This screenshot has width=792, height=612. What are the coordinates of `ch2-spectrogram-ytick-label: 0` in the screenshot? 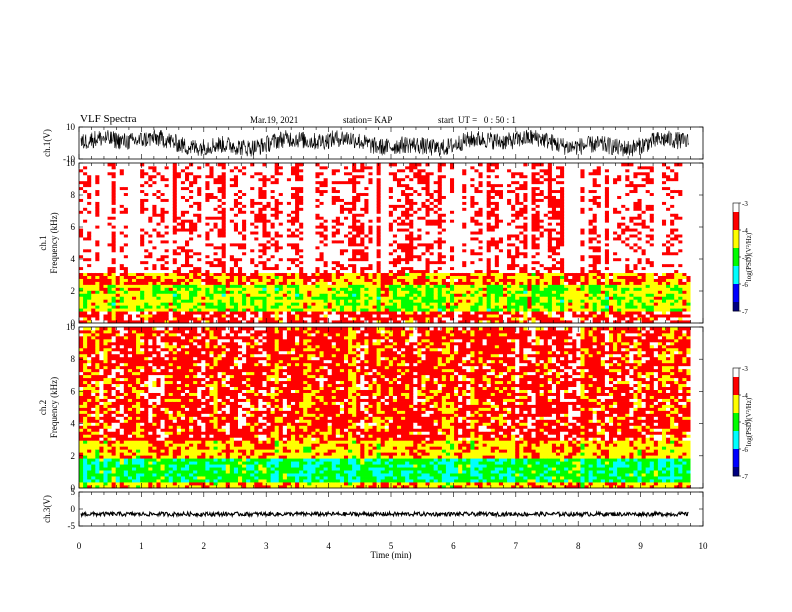 It's located at (73, 488).